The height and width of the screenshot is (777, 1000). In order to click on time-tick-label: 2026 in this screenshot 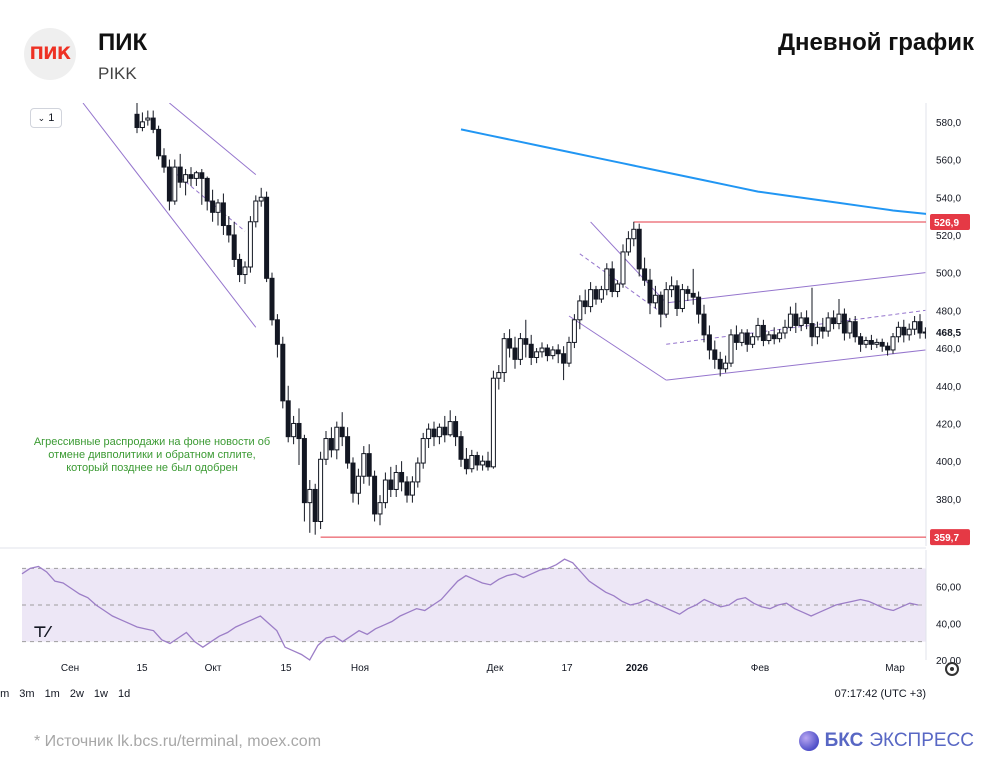, I will do `click(637, 668)`.